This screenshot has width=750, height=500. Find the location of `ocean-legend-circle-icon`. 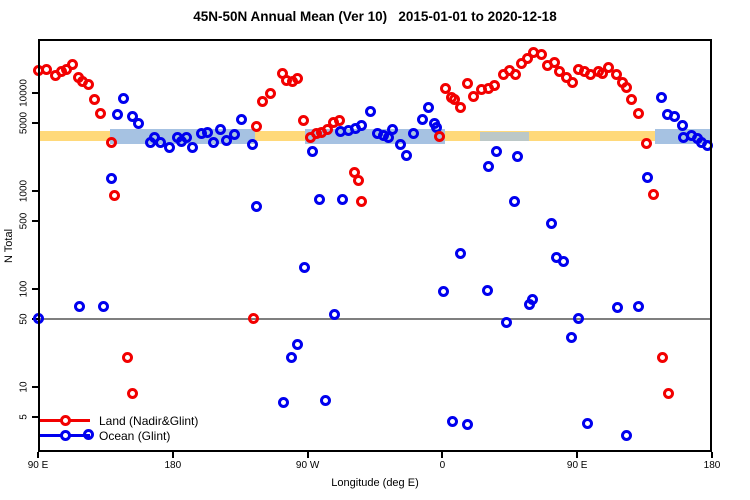

ocean-legend-circle-icon is located at coordinates (65, 435).